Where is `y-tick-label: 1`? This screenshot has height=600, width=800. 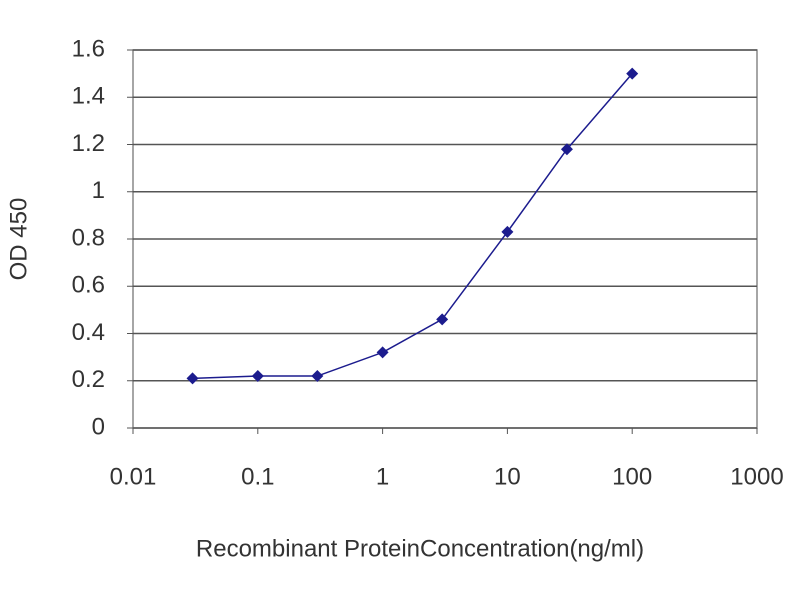 y-tick-label: 1 is located at coordinates (98, 190).